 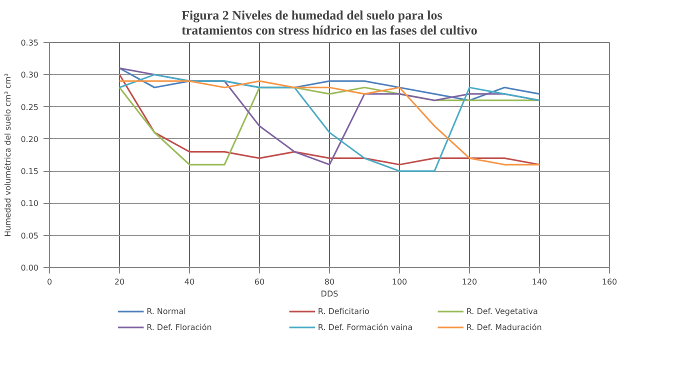 I want to click on x-tick-label: 160, so click(x=610, y=282).